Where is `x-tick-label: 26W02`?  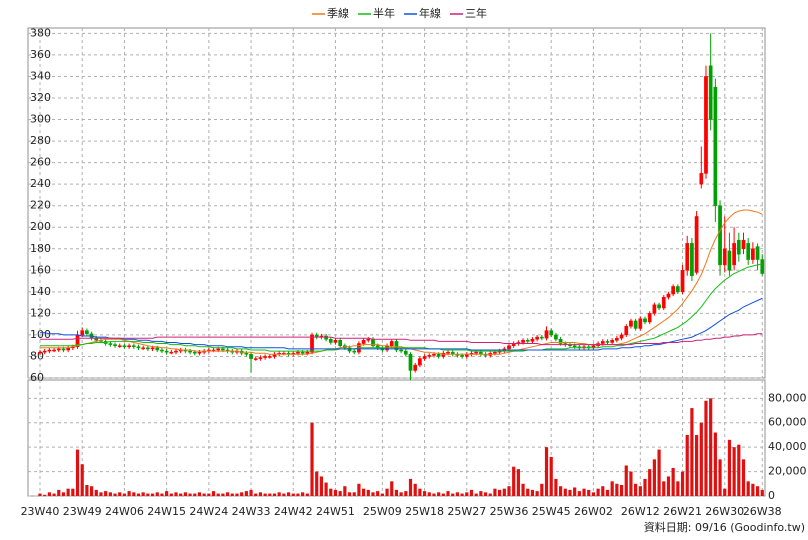 x-tick-label: 26W02 is located at coordinates (593, 511).